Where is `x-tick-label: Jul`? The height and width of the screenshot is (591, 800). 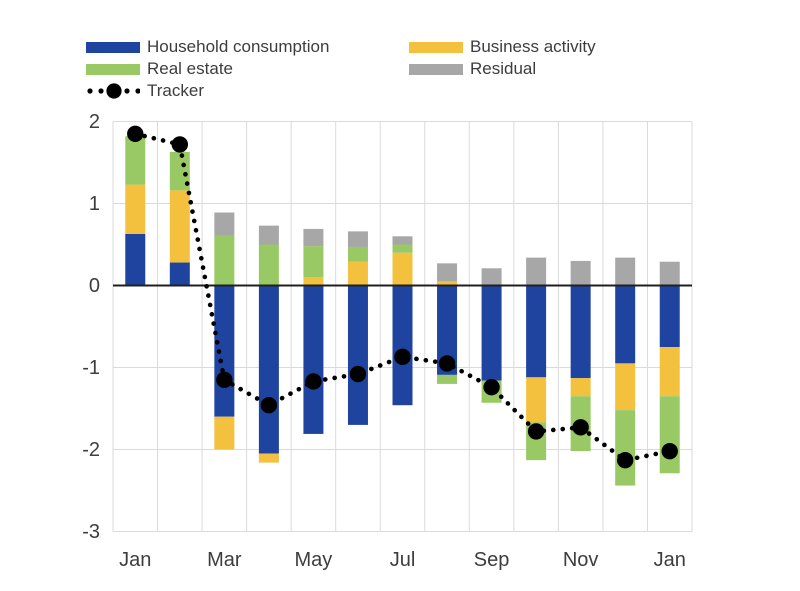 x-tick-label: Jul is located at coordinates (403, 560).